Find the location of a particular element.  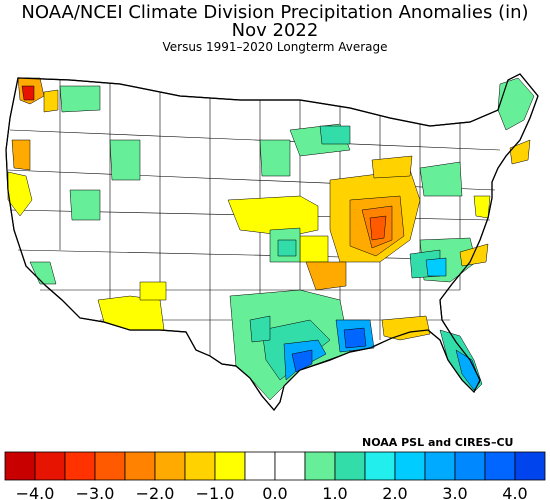

map-subtitle: Versus 1991–2020 Longterm Average is located at coordinates (275, 47).